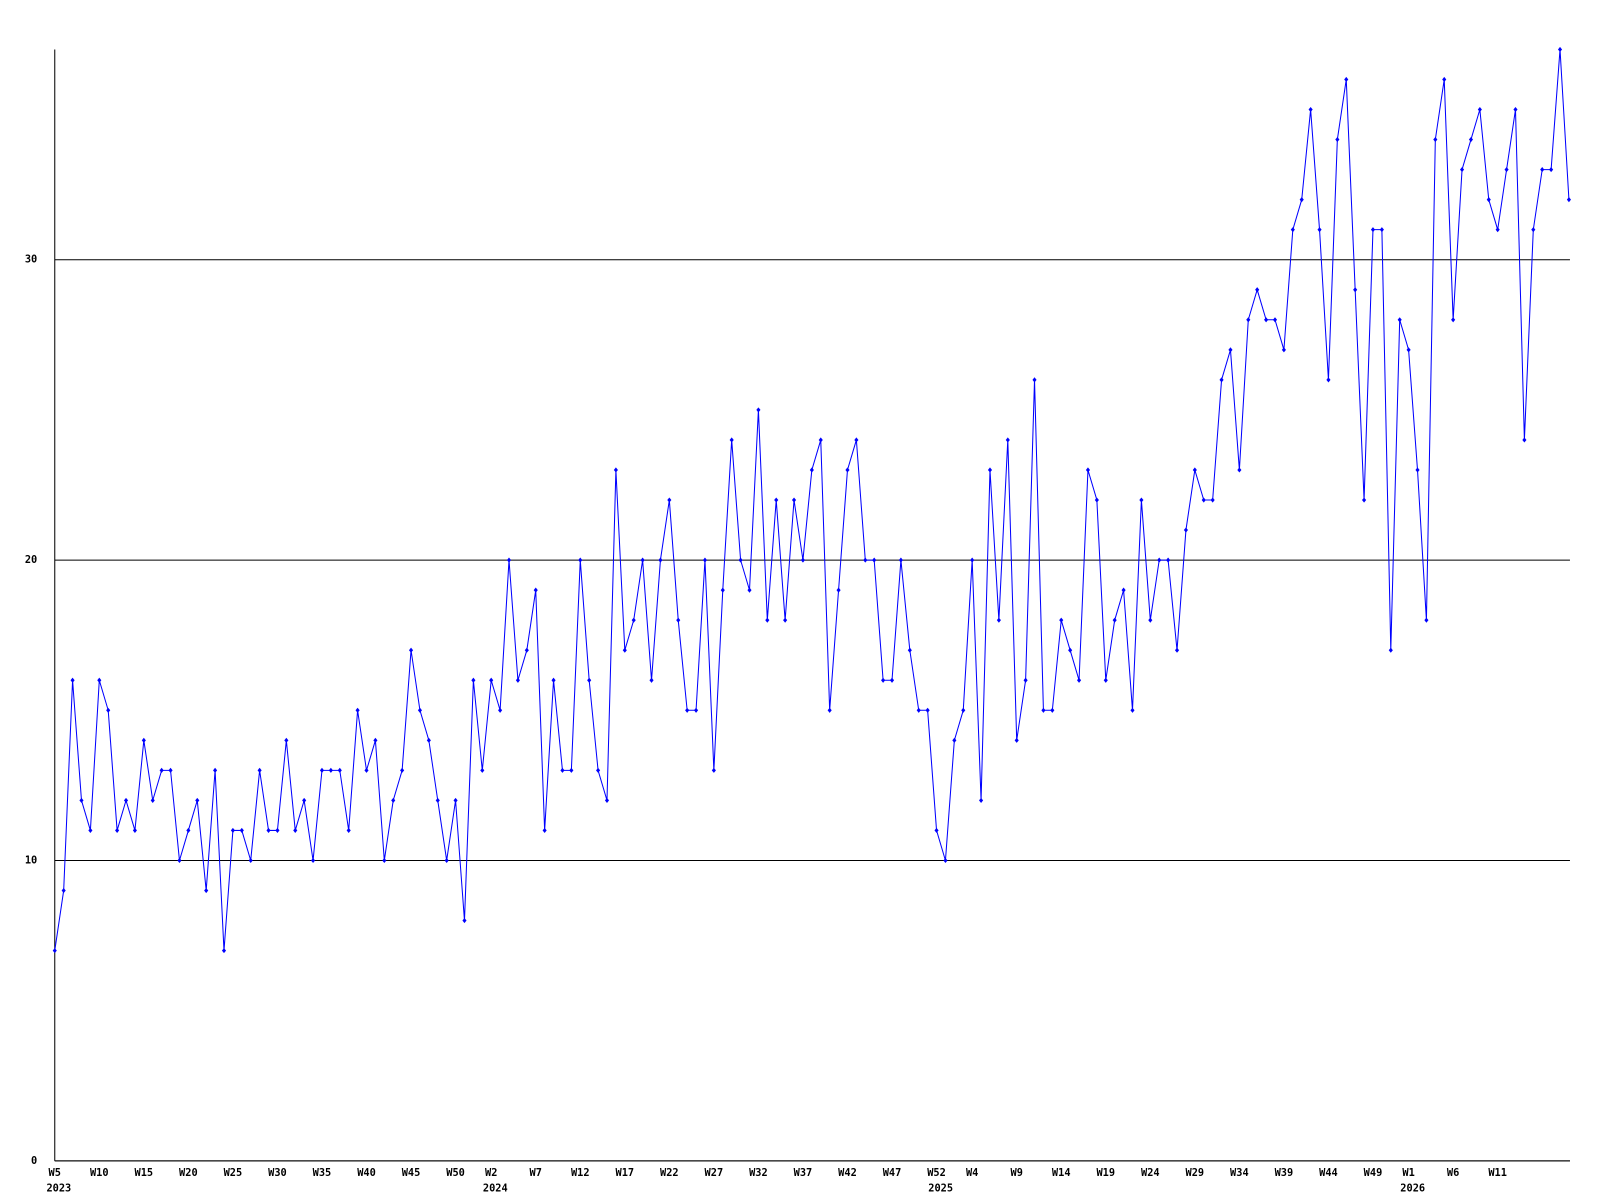 The image size is (1600, 1200). What do you see at coordinates (972, 1173) in the screenshot?
I see `x-tick-label: W4` at bounding box center [972, 1173].